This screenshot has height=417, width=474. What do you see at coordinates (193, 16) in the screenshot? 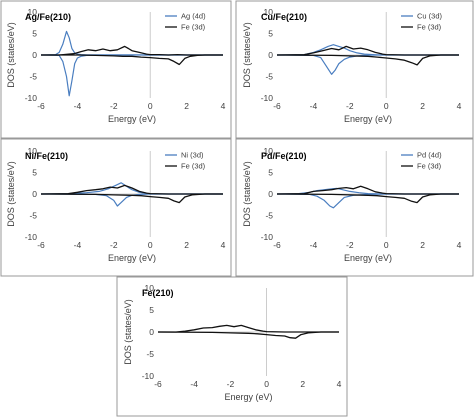
I see `legend-label: Ag (4d)` at bounding box center [193, 16].